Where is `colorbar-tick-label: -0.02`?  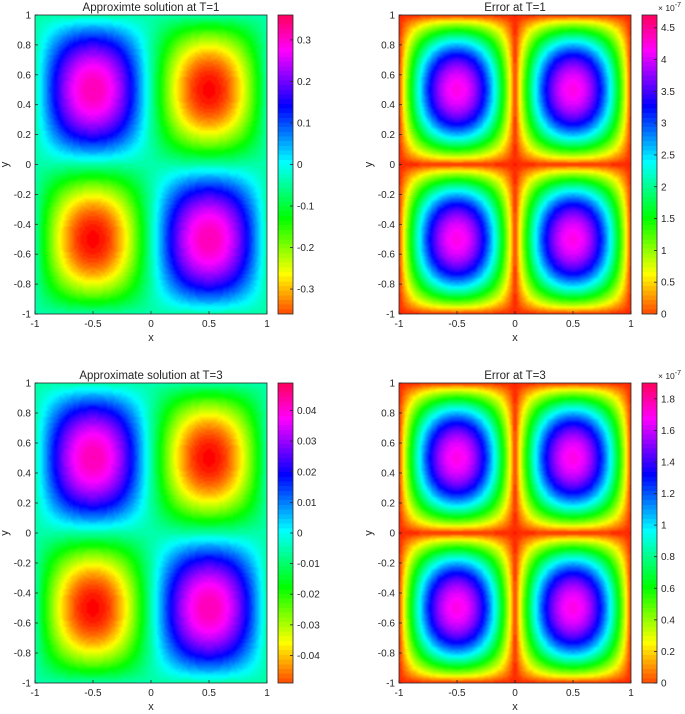 colorbar-tick-label: -0.02 is located at coordinates (308, 595).